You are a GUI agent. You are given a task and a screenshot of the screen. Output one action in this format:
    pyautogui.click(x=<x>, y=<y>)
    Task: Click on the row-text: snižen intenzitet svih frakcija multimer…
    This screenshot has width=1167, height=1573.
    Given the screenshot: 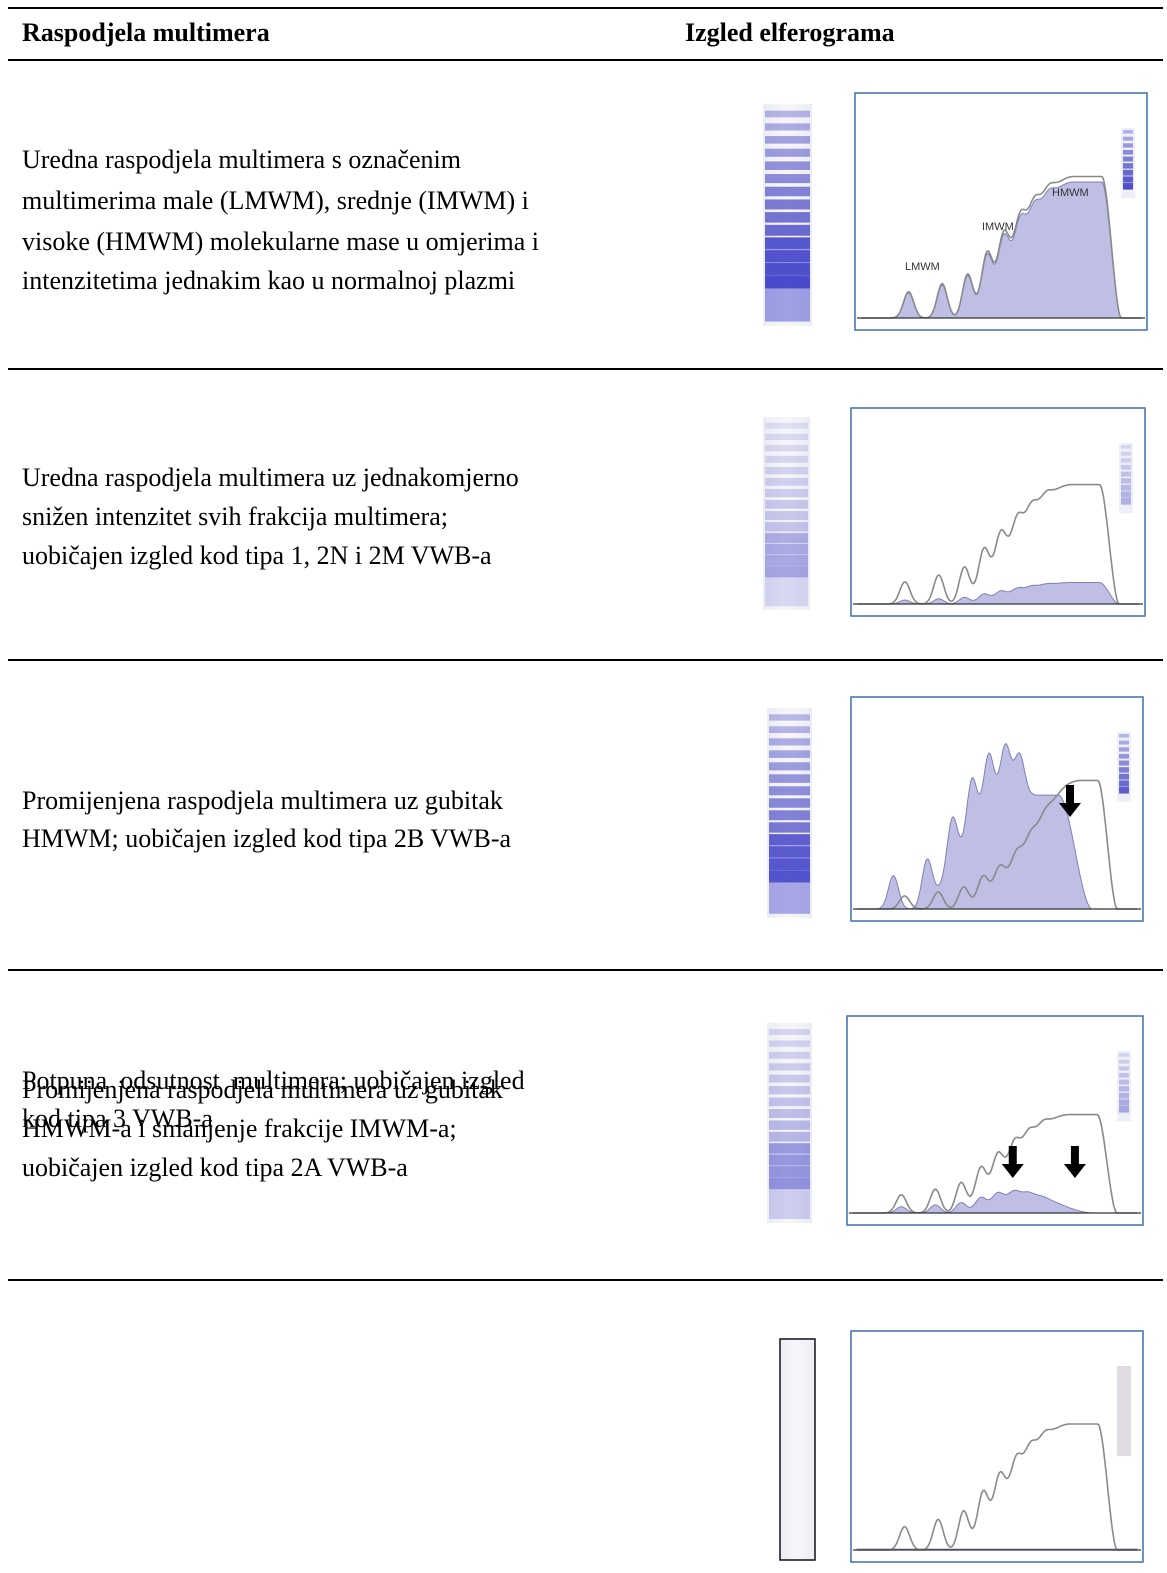 What is the action you would take?
    pyautogui.click(x=235, y=516)
    